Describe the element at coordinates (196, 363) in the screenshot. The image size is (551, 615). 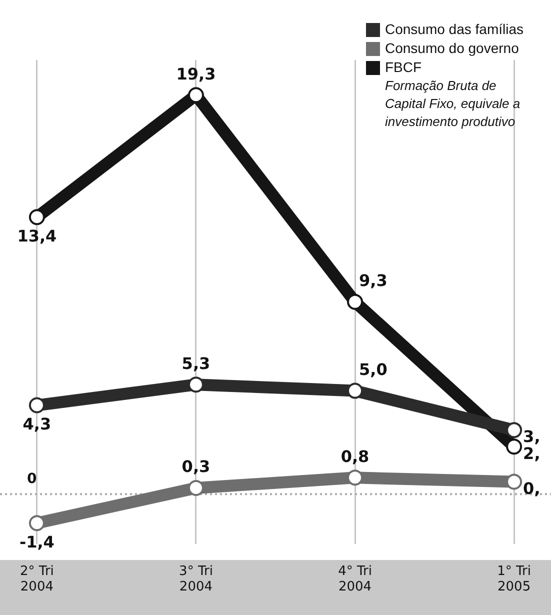
I see `data-label: 5,3` at that location.